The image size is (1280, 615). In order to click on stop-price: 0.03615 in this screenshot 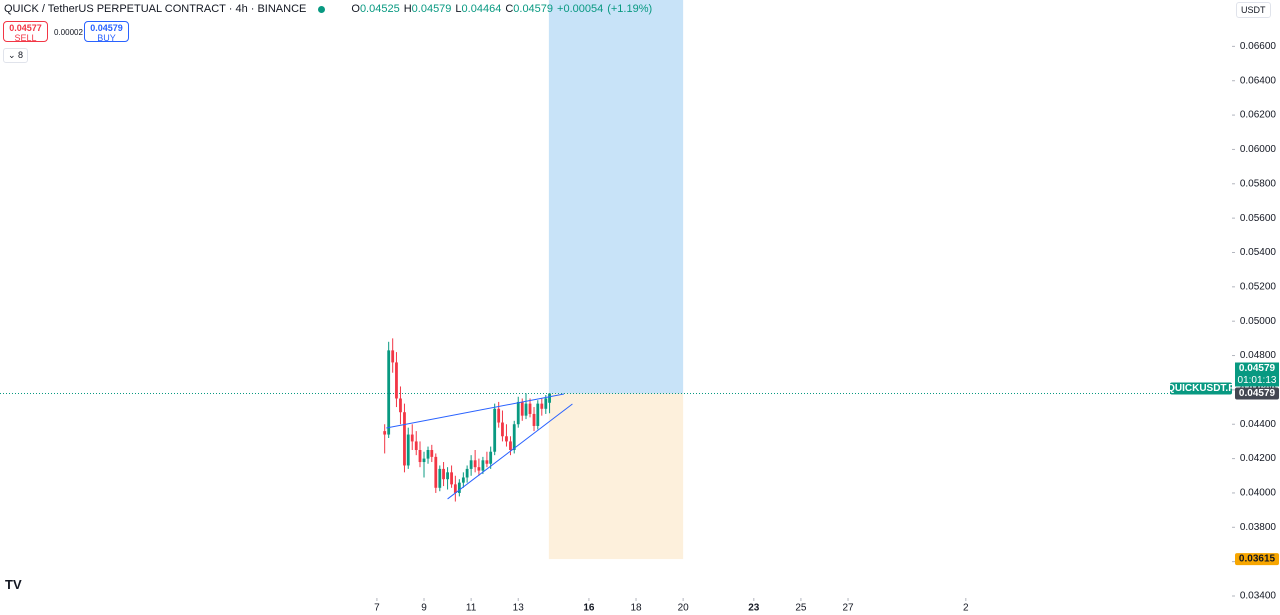, I will do `click(1257, 559)`.